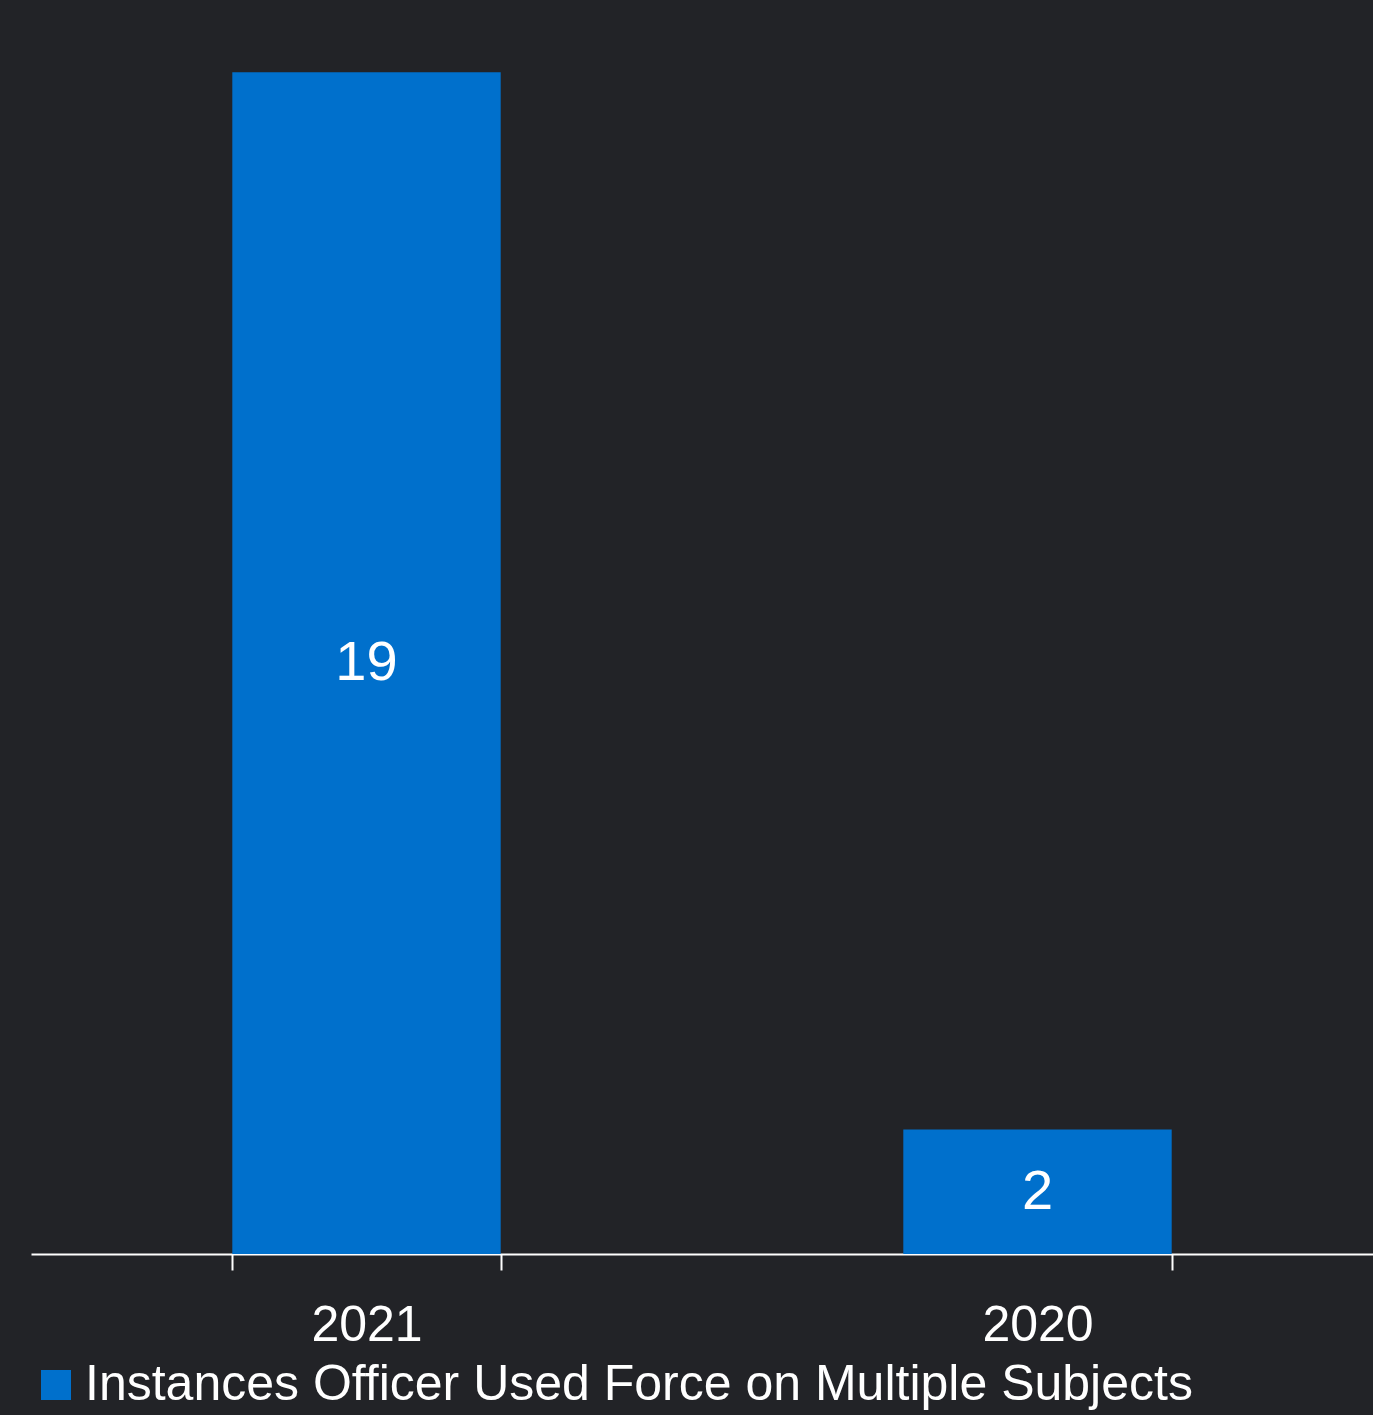 The image size is (1373, 1415). What do you see at coordinates (367, 1323) in the screenshot?
I see `x-tick-label: 2021` at bounding box center [367, 1323].